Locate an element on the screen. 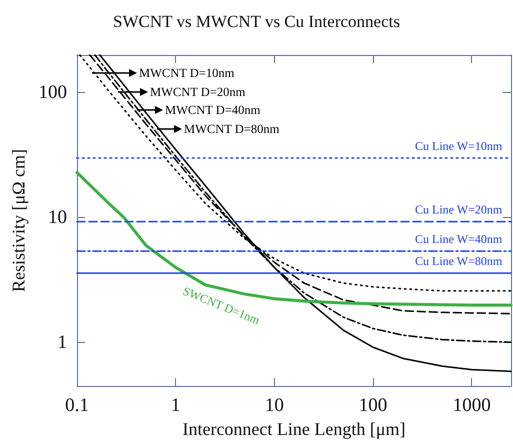  x-tick-label: 1 is located at coordinates (175, 405).